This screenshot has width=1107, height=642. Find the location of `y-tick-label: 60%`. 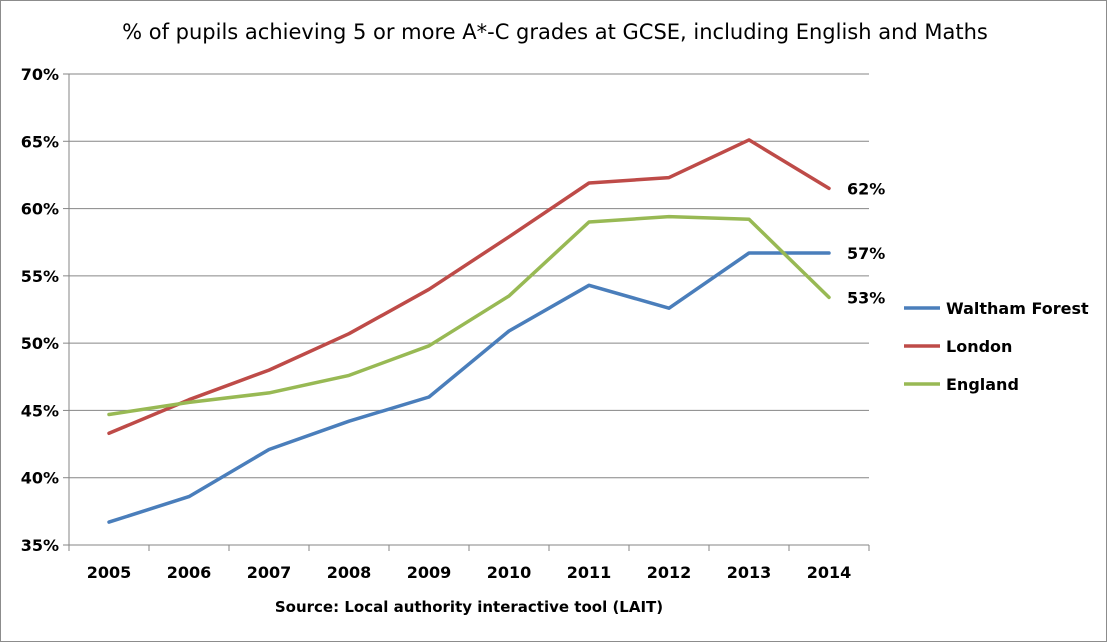

y-tick-label: 60% is located at coordinates (40, 209).